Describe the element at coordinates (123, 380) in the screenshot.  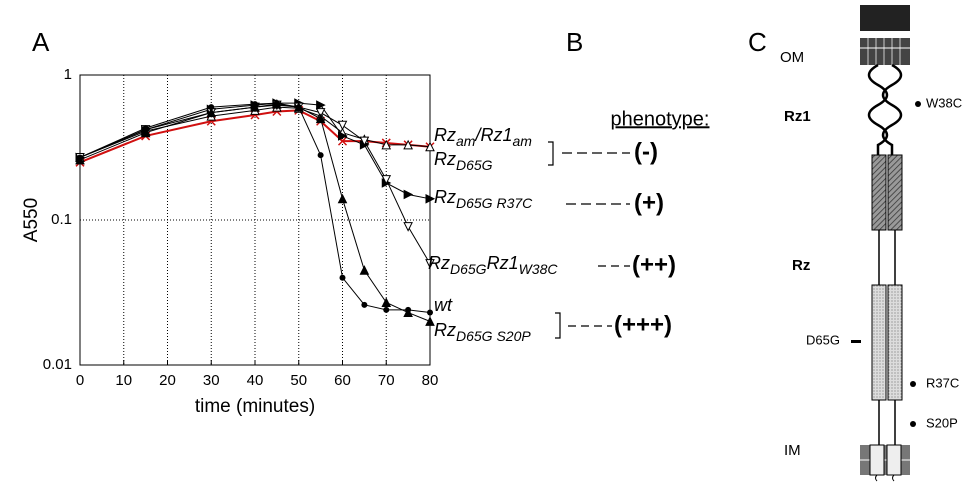
I see `x-tick-label: 10` at that location.